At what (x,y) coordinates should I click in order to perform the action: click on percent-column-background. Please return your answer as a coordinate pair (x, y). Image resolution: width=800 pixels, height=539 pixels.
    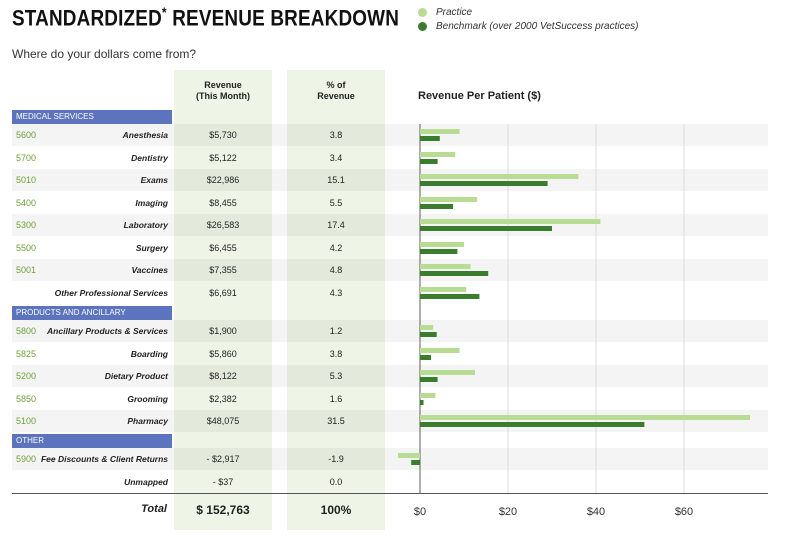
    Looking at the image, I should click on (336, 300).